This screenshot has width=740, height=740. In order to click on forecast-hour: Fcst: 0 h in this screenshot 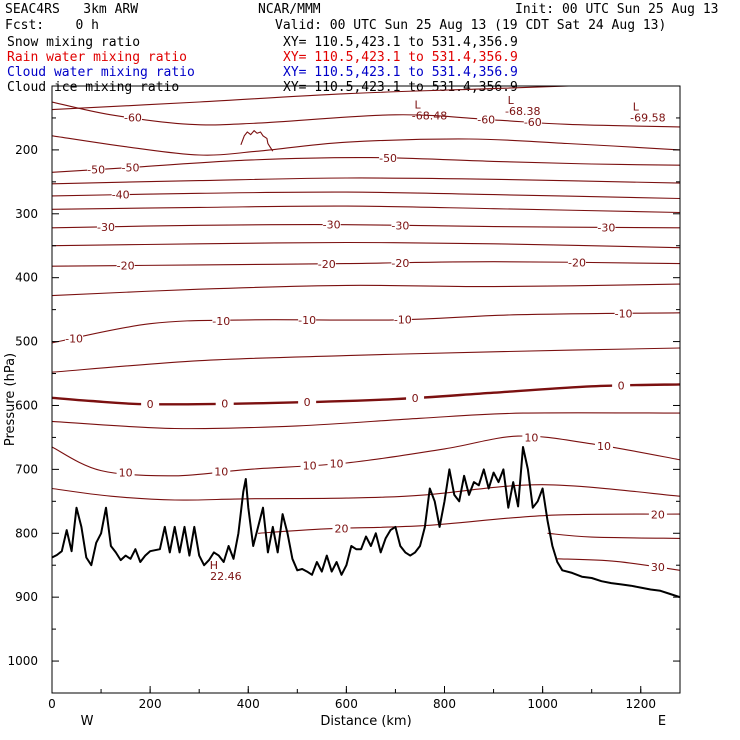, I will do `click(52, 25)`.